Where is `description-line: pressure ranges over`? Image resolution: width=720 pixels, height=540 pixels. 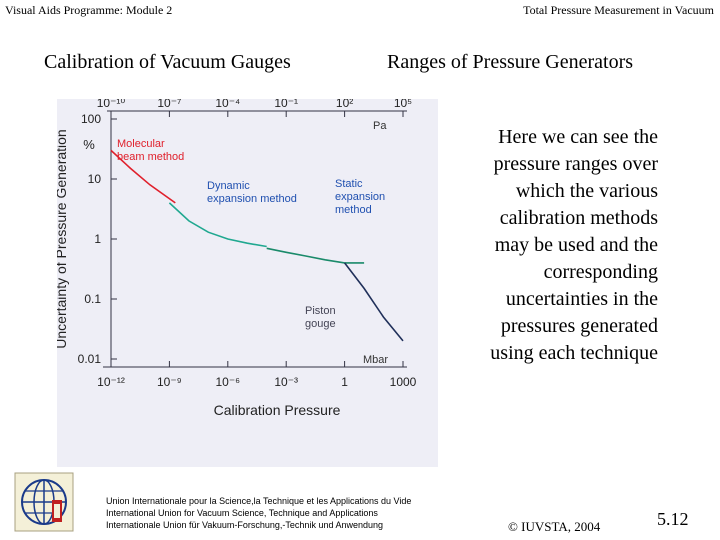 description-line: pressure ranges over is located at coordinates (575, 164).